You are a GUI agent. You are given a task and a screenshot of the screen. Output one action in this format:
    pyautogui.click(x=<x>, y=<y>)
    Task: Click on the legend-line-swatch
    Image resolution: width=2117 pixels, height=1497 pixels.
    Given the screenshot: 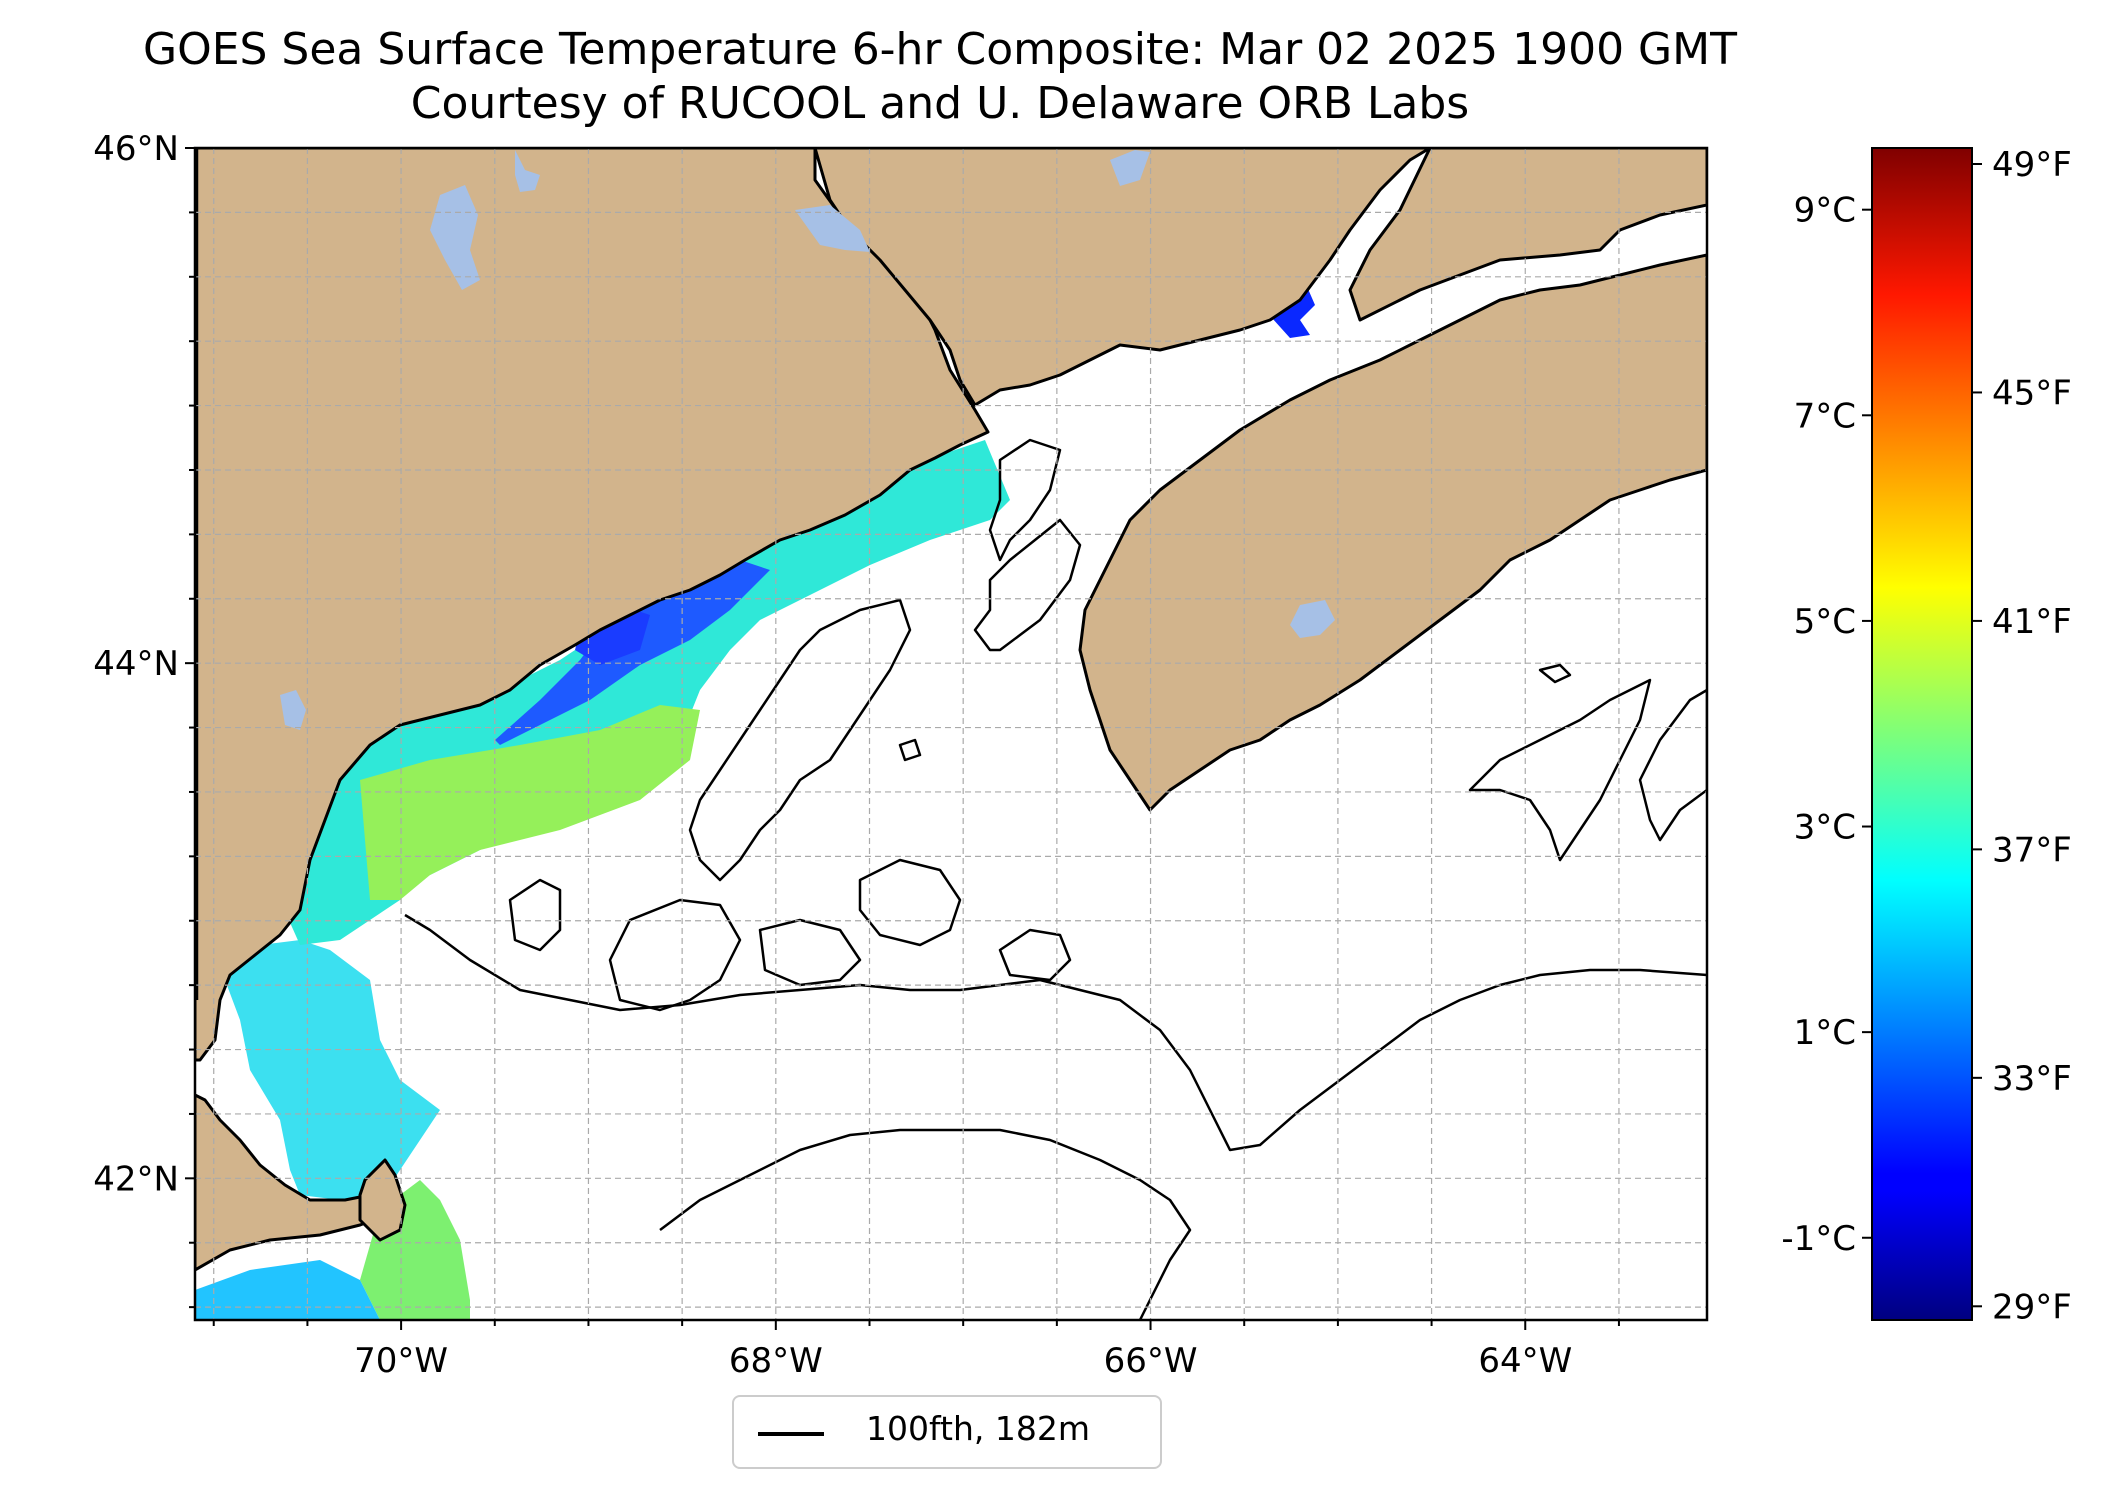 What is the action you would take?
    pyautogui.click(x=791, y=1434)
    